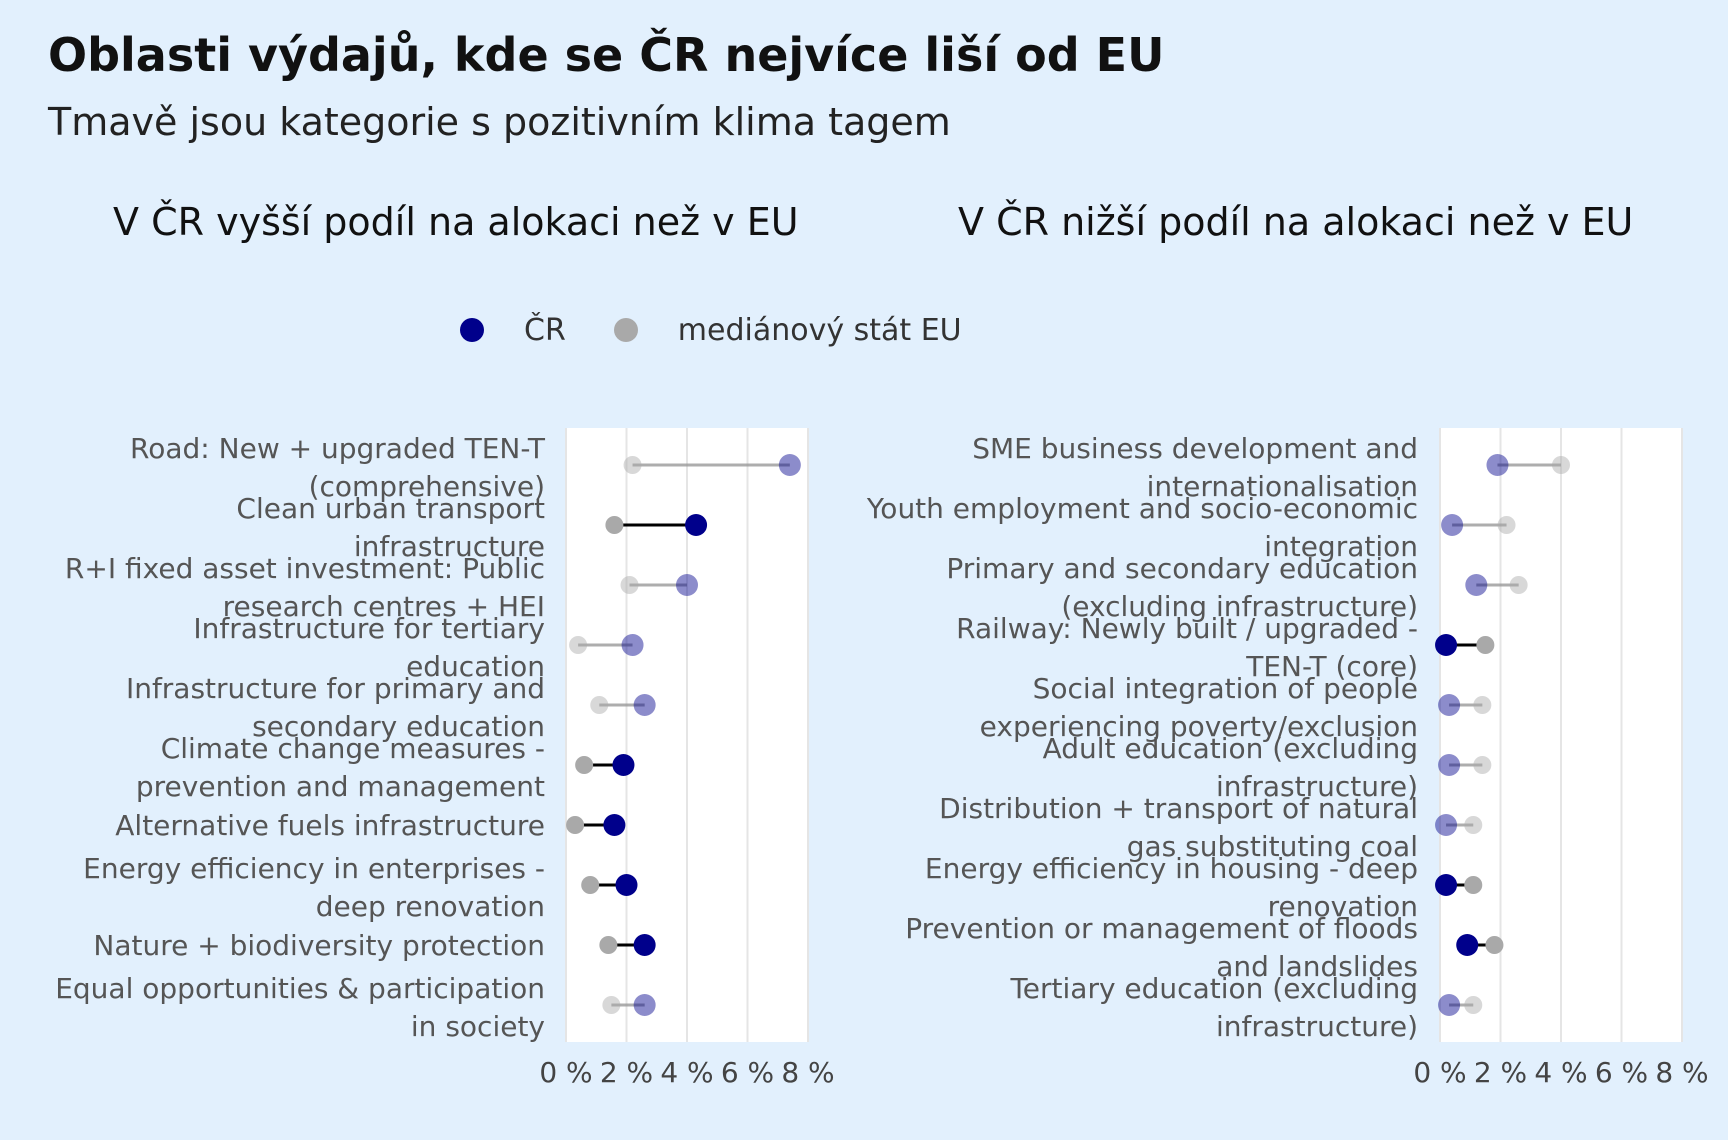 This screenshot has height=1140, width=1728. Describe the element at coordinates (1161, 928) in the screenshot. I see `category-label: Prevention or management of floods` at that location.